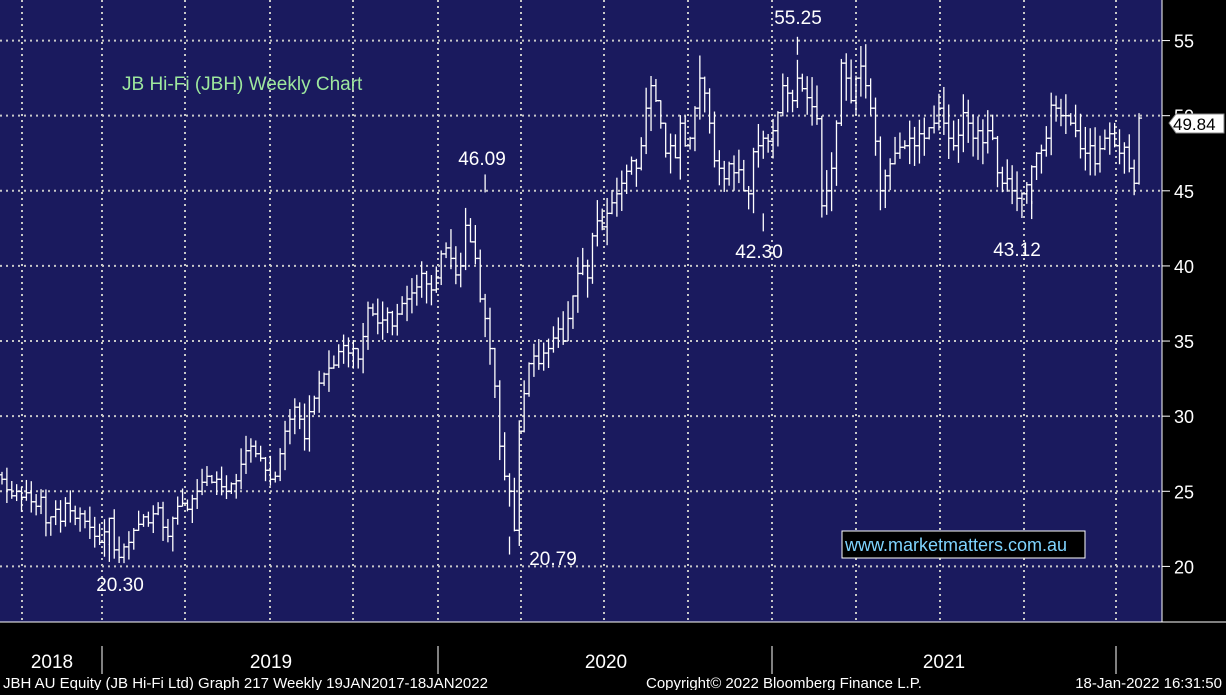 The image size is (1226, 695). I want to click on y-tick-label: 45, so click(1184, 192).